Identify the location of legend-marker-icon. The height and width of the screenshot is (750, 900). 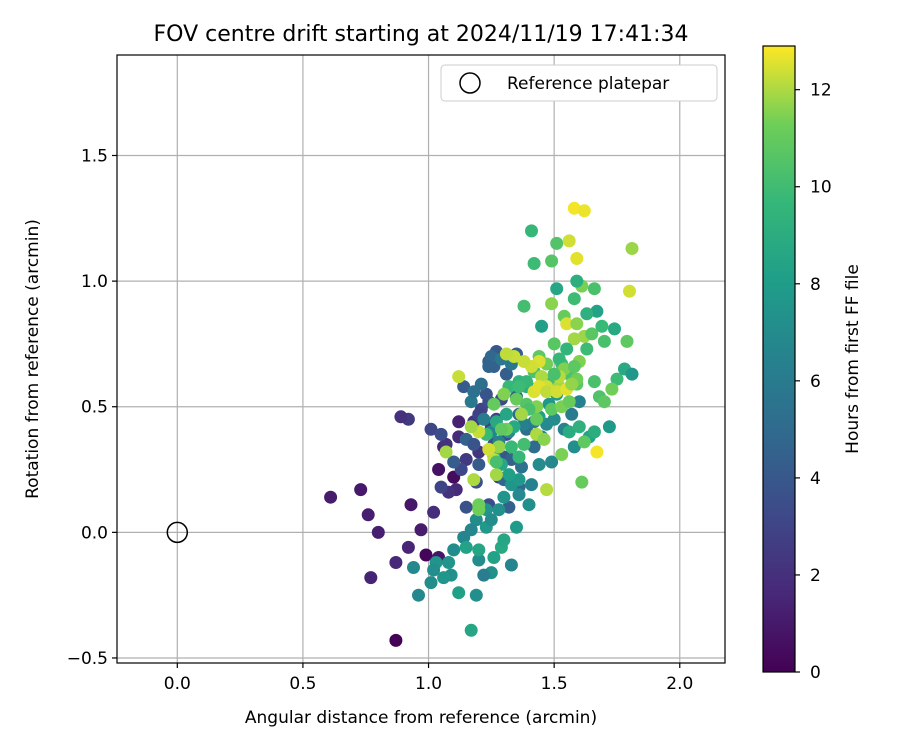
(470, 83).